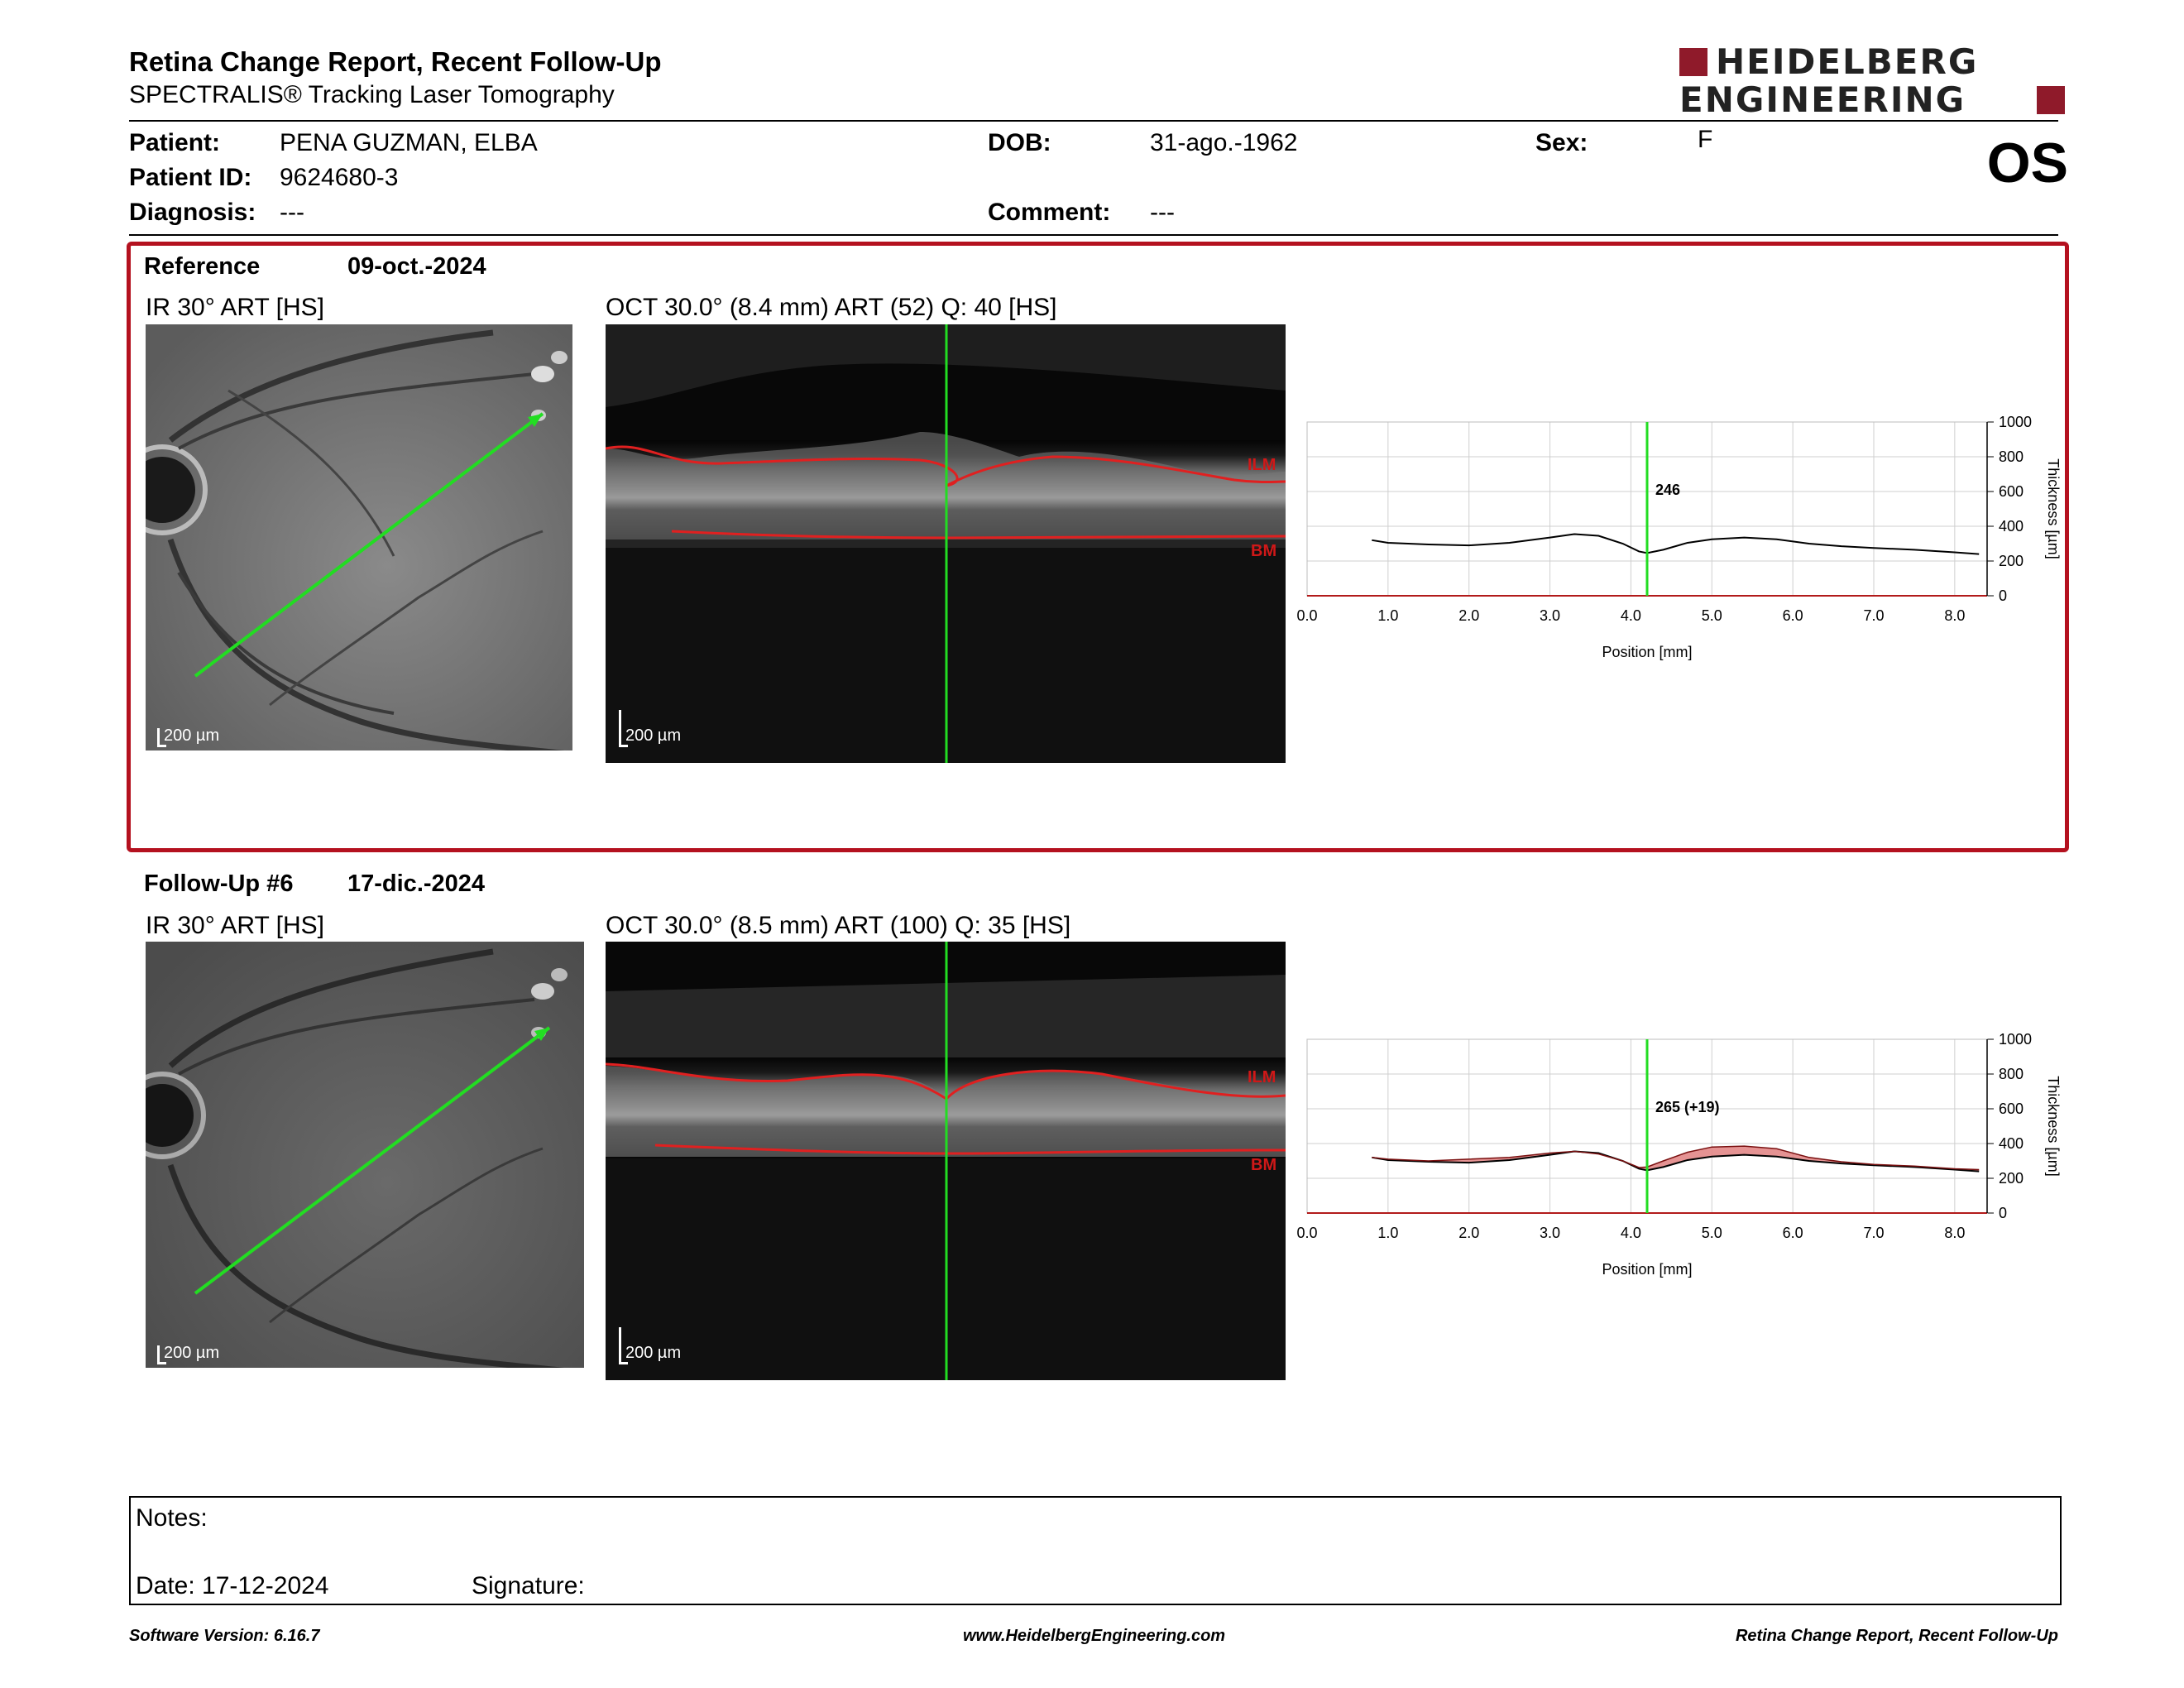  I want to click on report-title: Retina Change Report, Recent Follow-Up, so click(395, 61).